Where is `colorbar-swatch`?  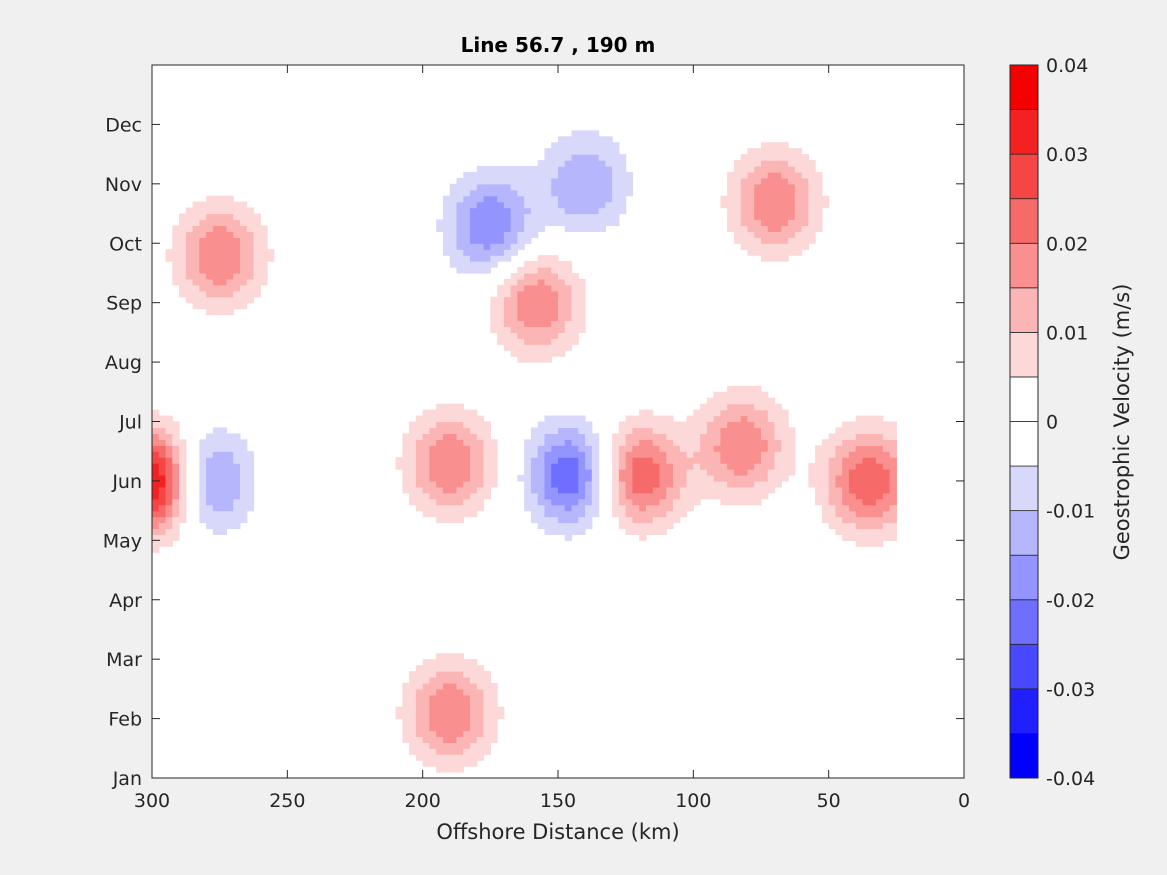 colorbar-swatch is located at coordinates (1024, 488).